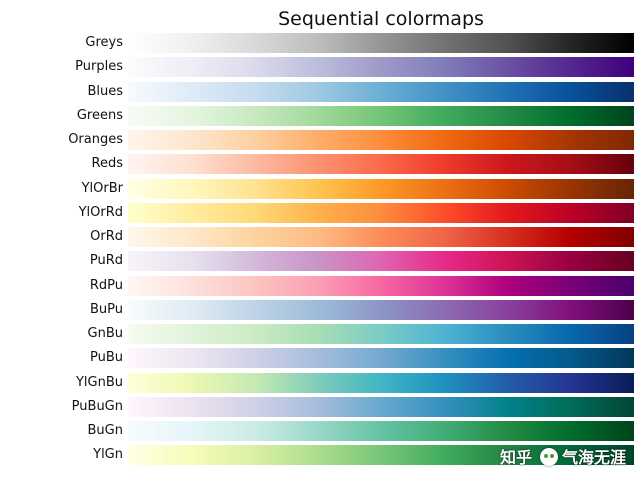 The image size is (640, 483). I want to click on colormap-label: PuRd, so click(106, 261).